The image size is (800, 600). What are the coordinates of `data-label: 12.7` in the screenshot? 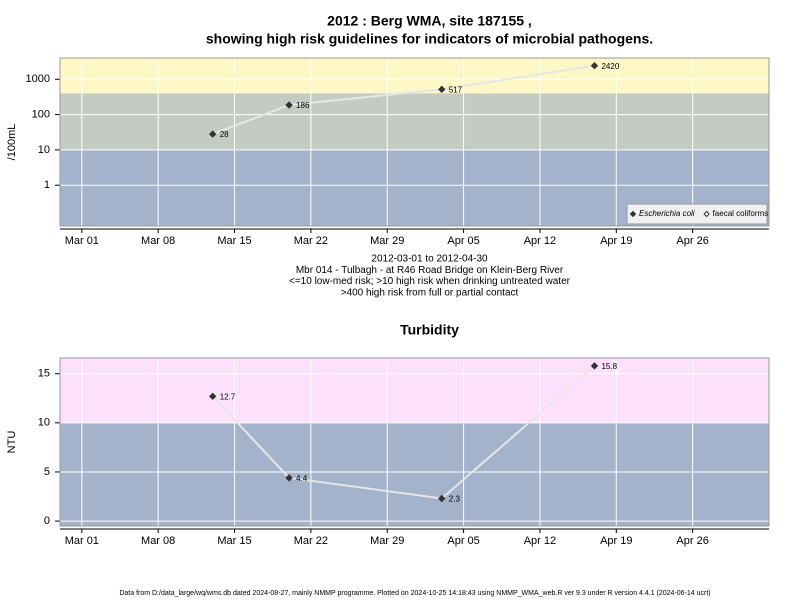 It's located at (228, 396).